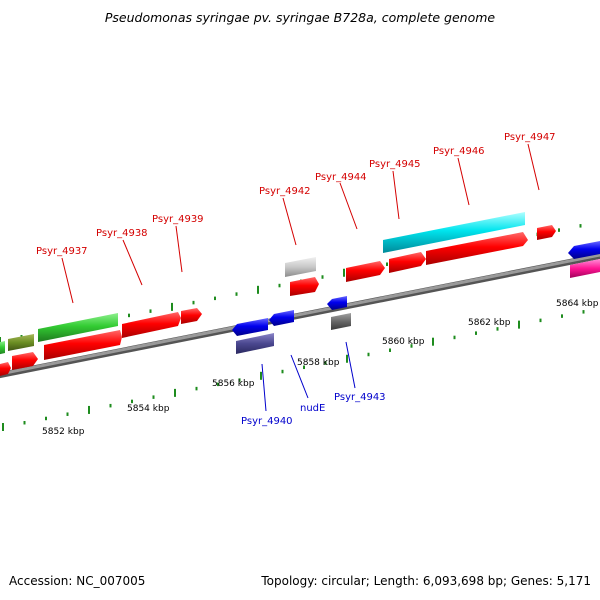  I want to click on gene-label: Psyr_4943, so click(360, 397).